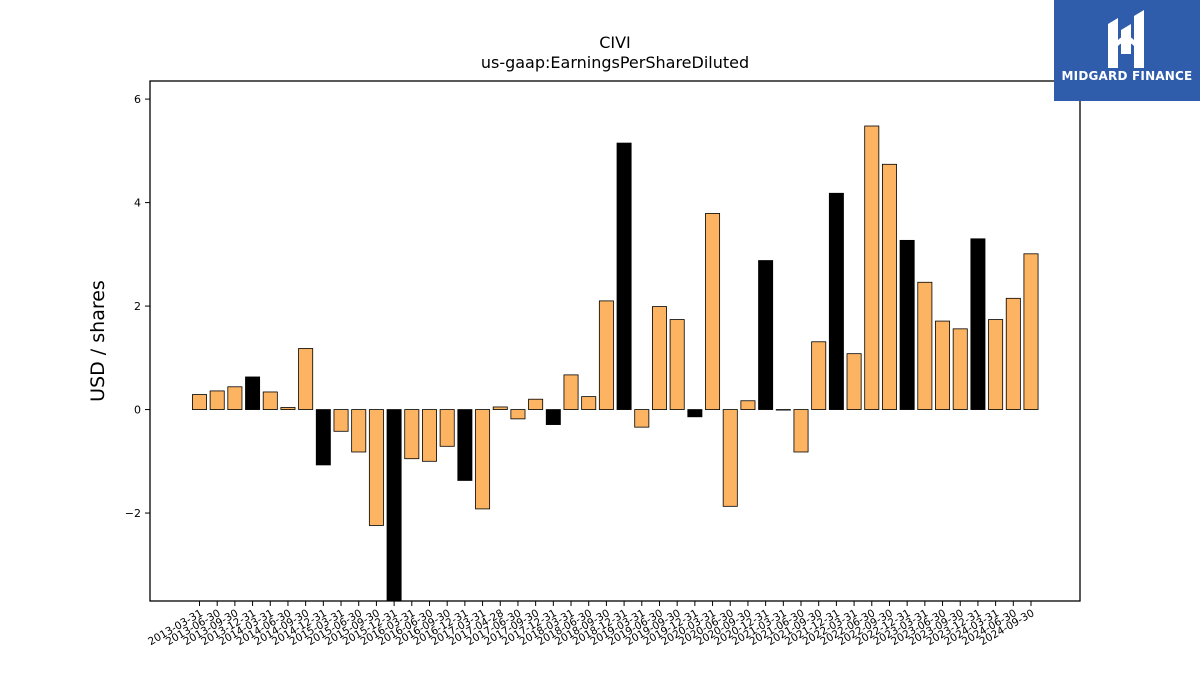 Image resolution: width=1200 pixels, height=675 pixels. What do you see at coordinates (133, 513) in the screenshot?
I see `y-tick-label: −2` at bounding box center [133, 513].